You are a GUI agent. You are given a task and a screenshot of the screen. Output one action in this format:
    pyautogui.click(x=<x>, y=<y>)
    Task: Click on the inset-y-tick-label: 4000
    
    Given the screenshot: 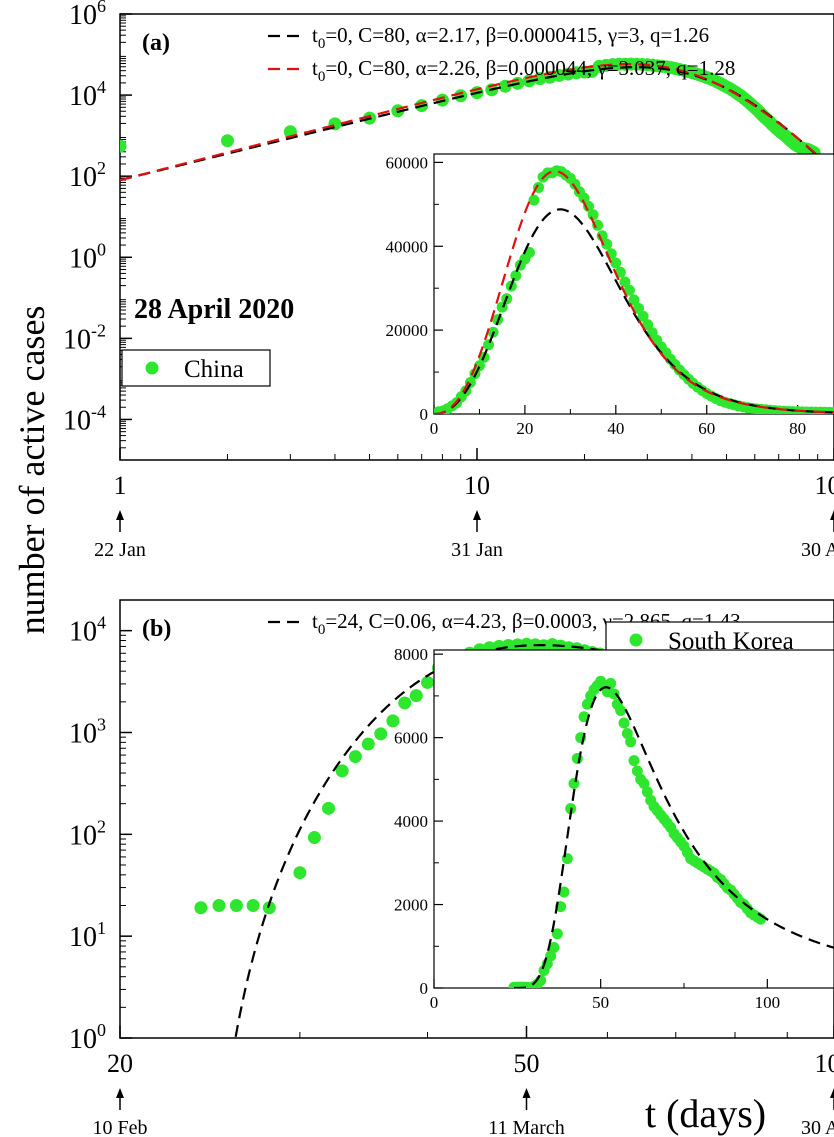 What is the action you would take?
    pyautogui.click(x=411, y=821)
    